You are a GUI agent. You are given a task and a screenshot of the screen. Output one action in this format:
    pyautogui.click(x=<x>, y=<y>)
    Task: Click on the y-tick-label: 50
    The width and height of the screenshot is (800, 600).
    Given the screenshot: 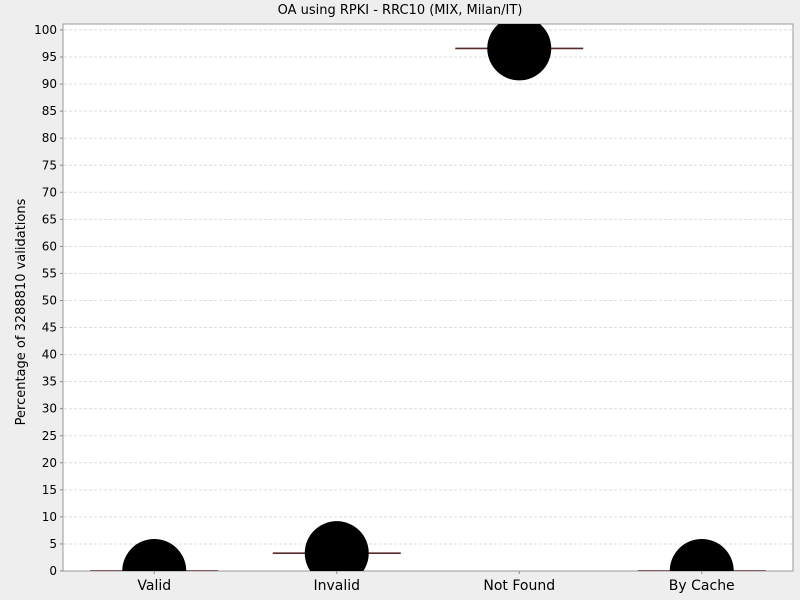 What is the action you would take?
    pyautogui.click(x=49, y=301)
    